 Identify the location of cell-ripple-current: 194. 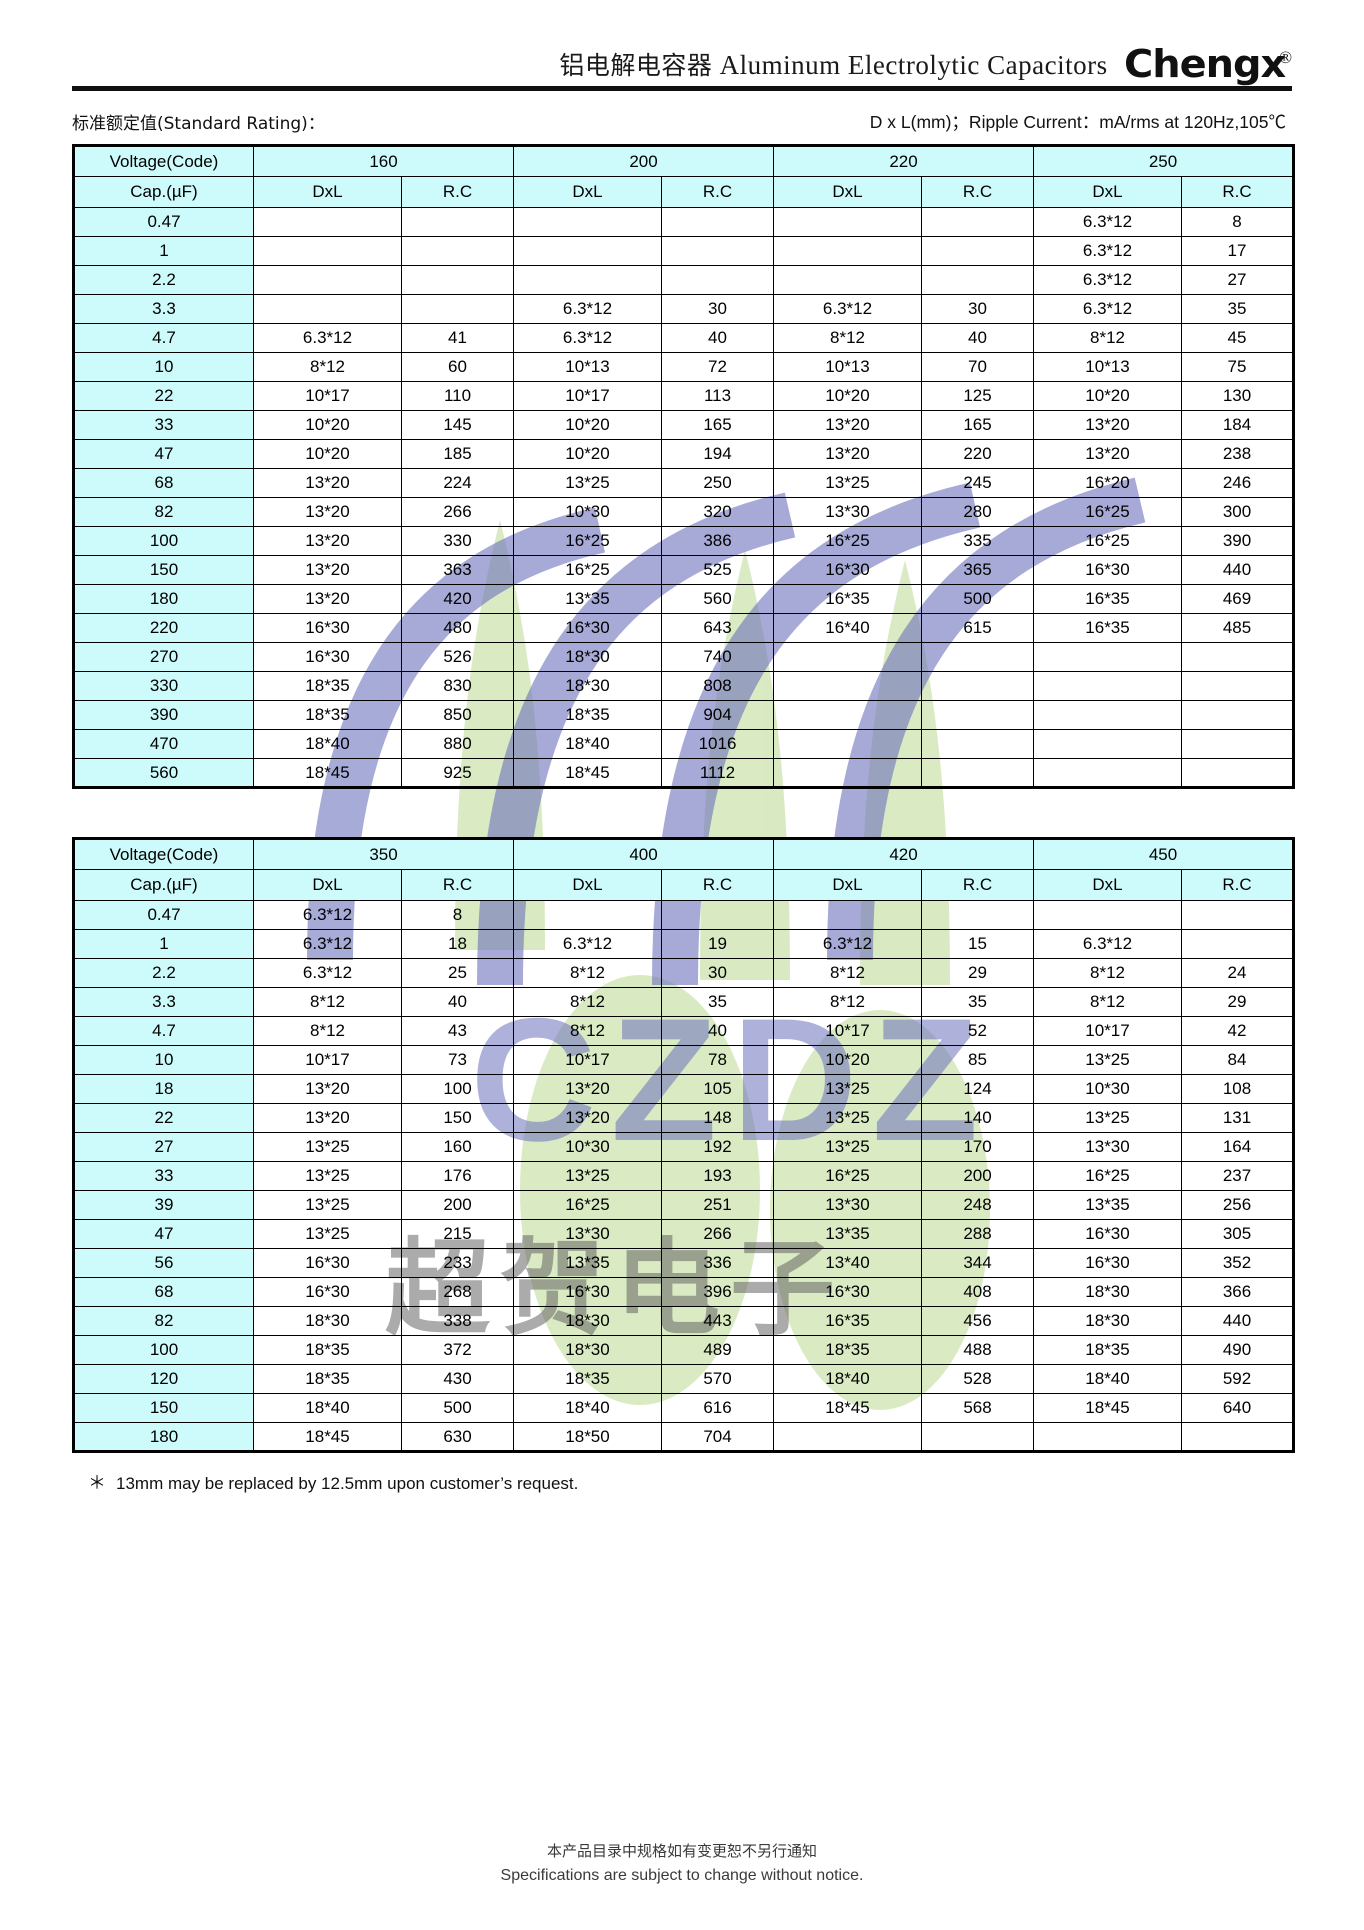
(717, 454).